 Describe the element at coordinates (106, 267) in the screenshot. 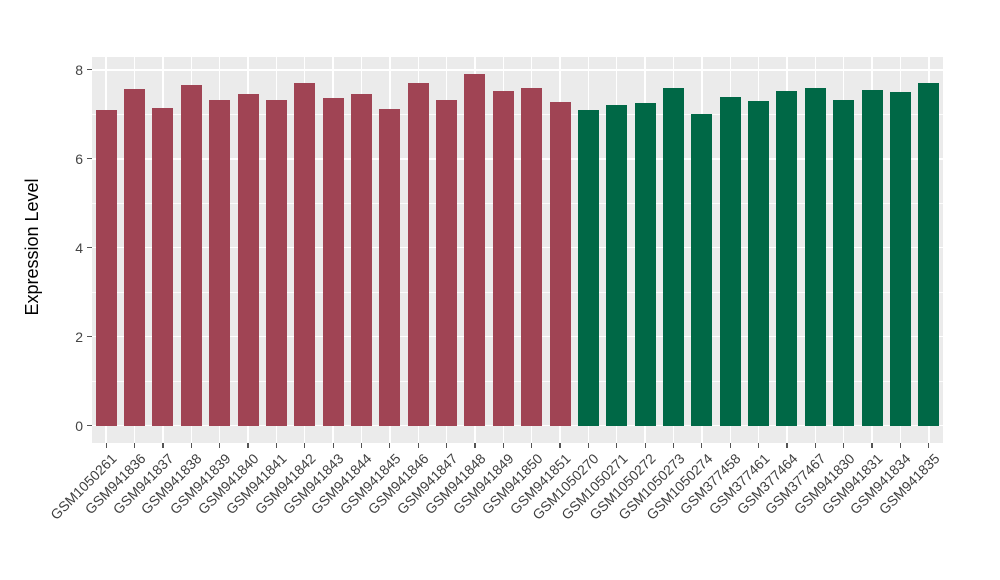

I see `bar-GSM1050261` at that location.